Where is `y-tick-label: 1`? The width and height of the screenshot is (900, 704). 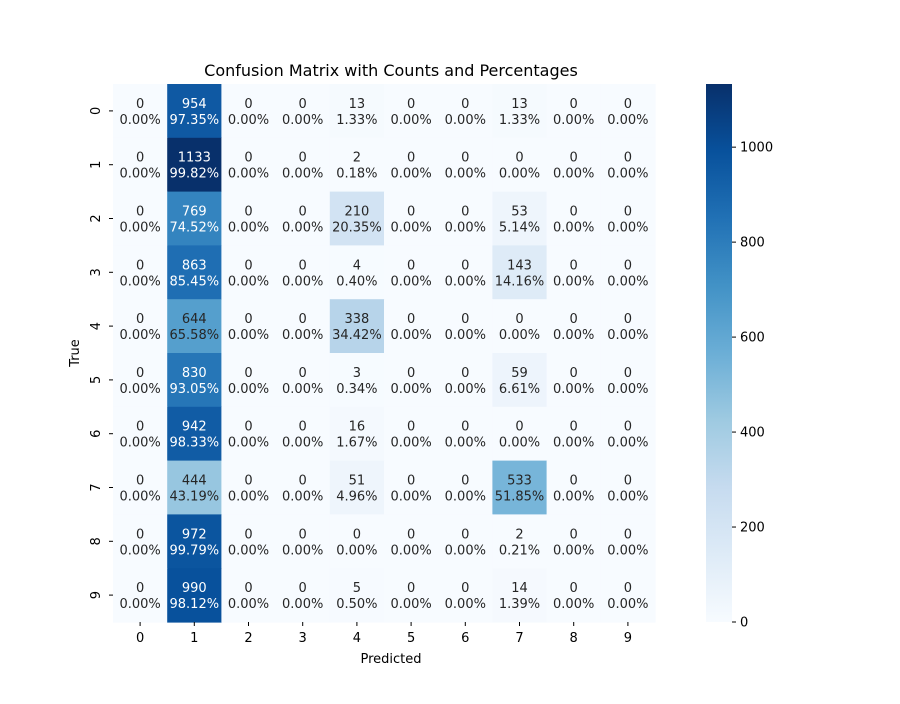
y-tick-label: 1 is located at coordinates (96, 165).